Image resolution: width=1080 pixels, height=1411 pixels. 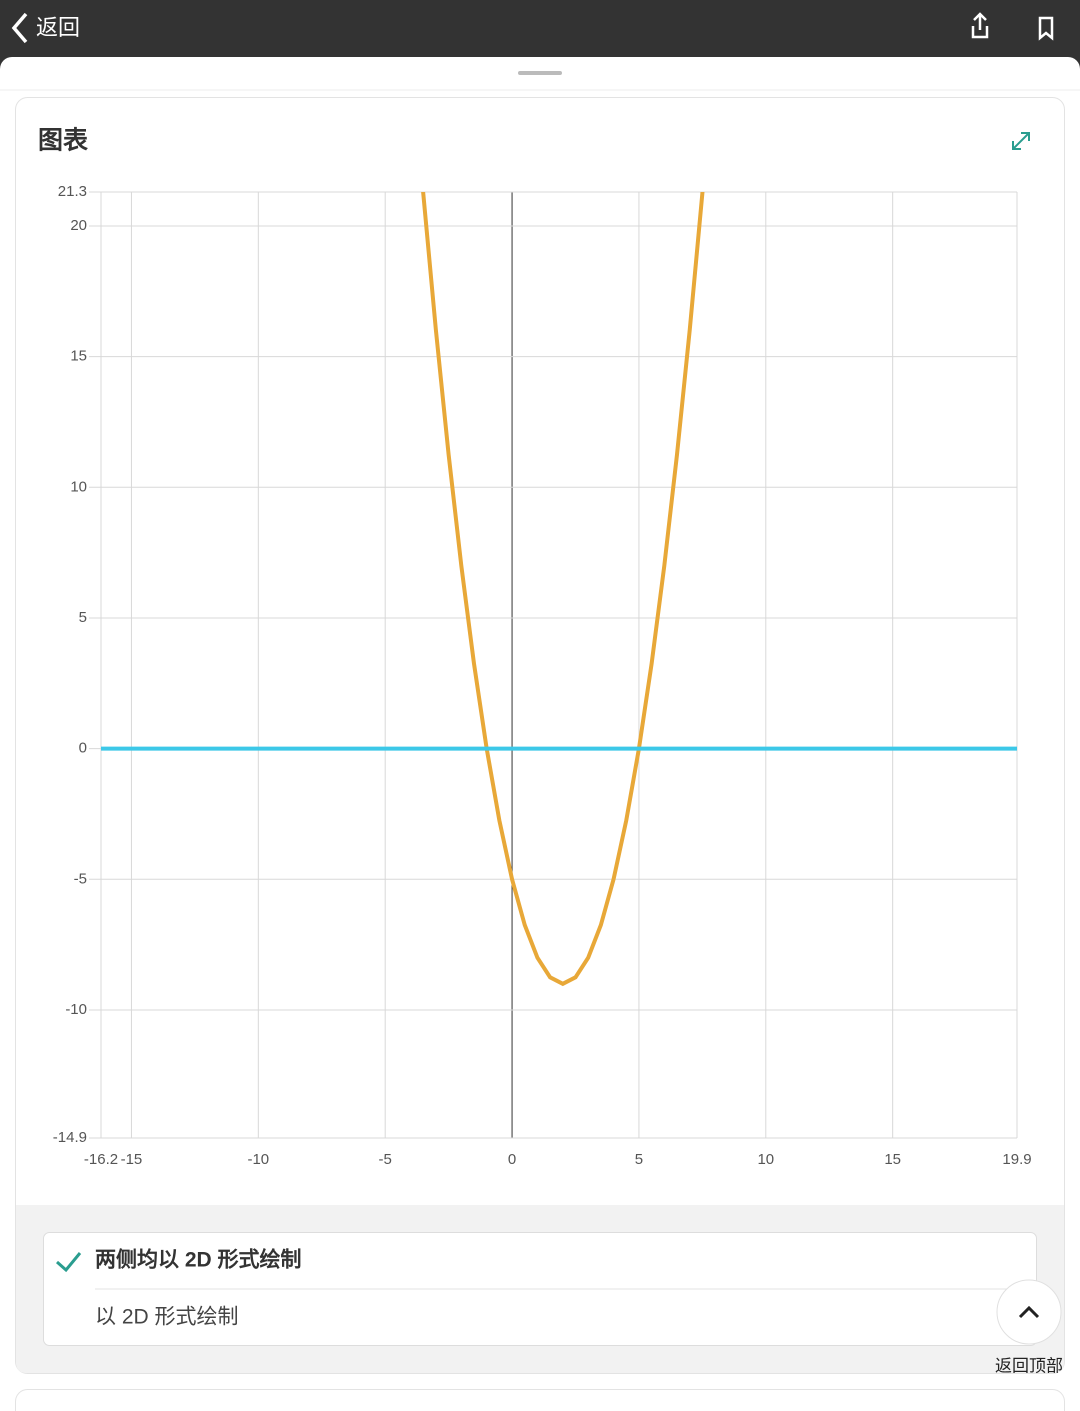 I want to click on line-series, so click(x=563, y=589).